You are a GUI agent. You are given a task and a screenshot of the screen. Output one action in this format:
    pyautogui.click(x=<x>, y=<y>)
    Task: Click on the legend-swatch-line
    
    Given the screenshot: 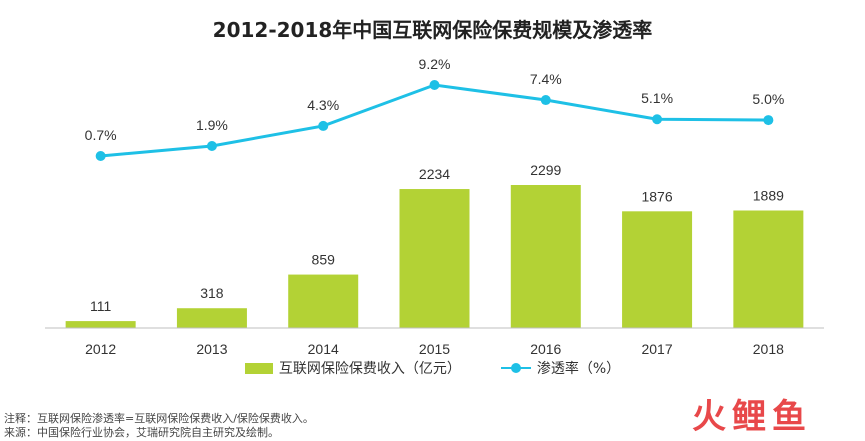 What is the action you would take?
    pyautogui.click(x=515, y=368)
    